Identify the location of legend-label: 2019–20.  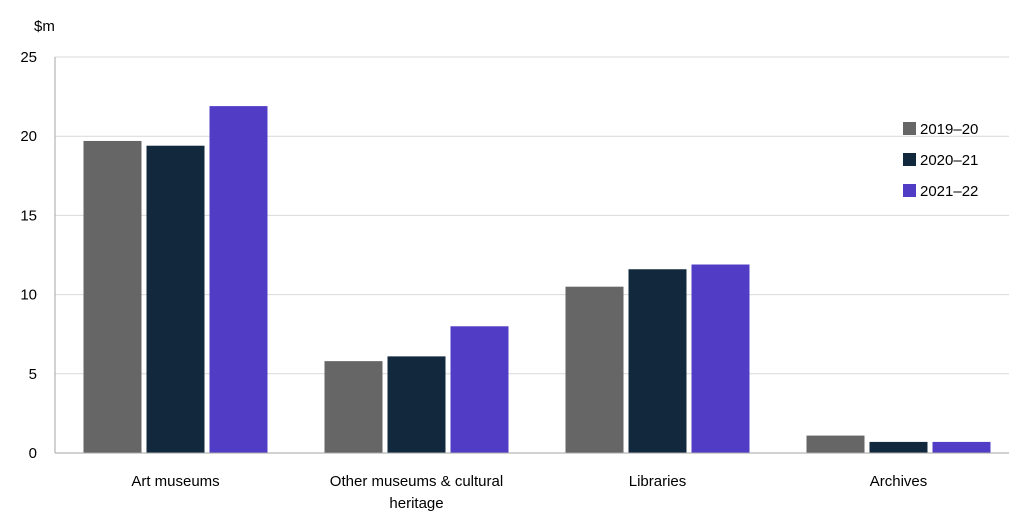
(949, 129).